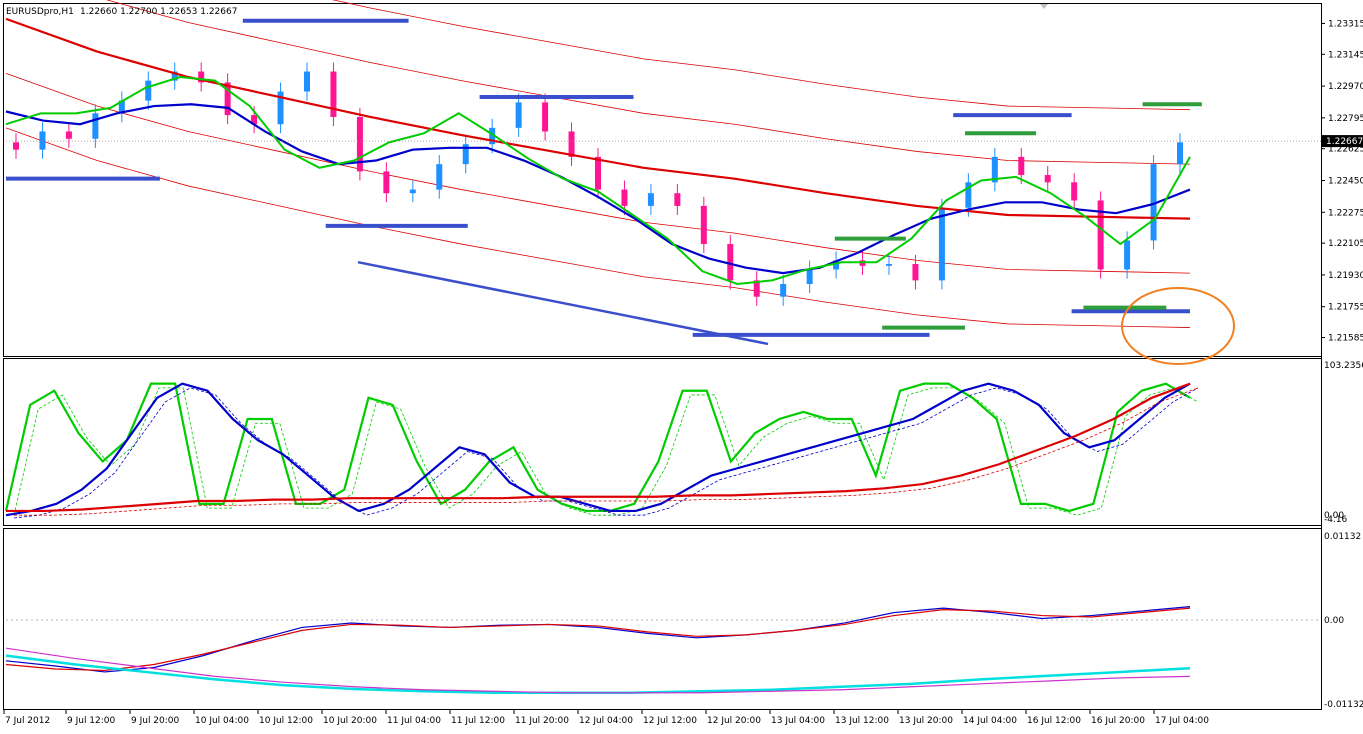 The height and width of the screenshot is (734, 1363). I want to click on time-tick-label: 16 Jul 20:00, so click(1118, 721).